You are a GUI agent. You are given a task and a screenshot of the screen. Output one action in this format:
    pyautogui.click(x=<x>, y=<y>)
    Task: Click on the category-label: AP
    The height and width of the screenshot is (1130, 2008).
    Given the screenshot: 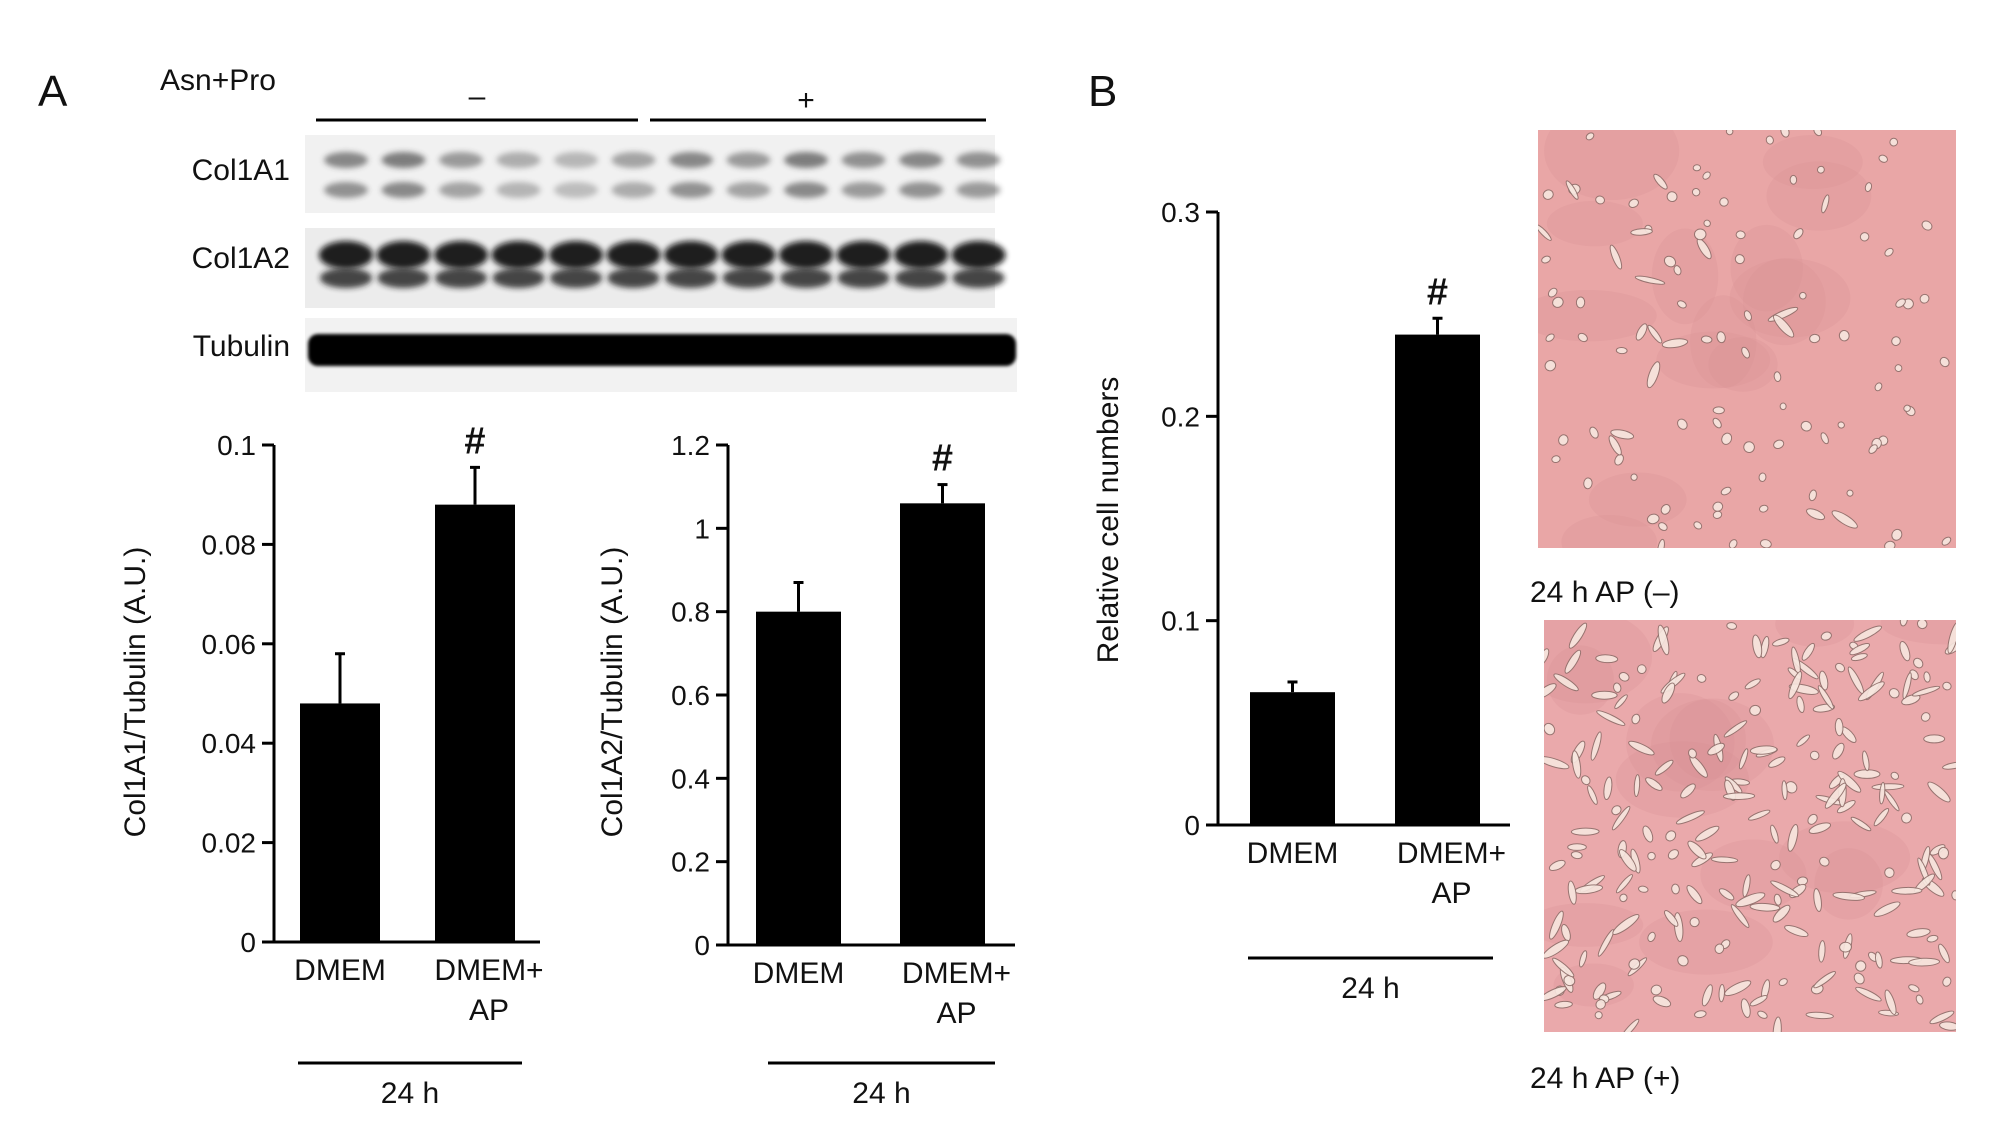 What is the action you would take?
    pyautogui.click(x=956, y=1013)
    